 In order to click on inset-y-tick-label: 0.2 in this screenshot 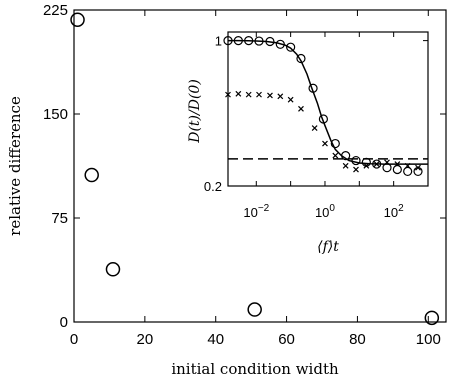, I will do `click(213, 186)`.